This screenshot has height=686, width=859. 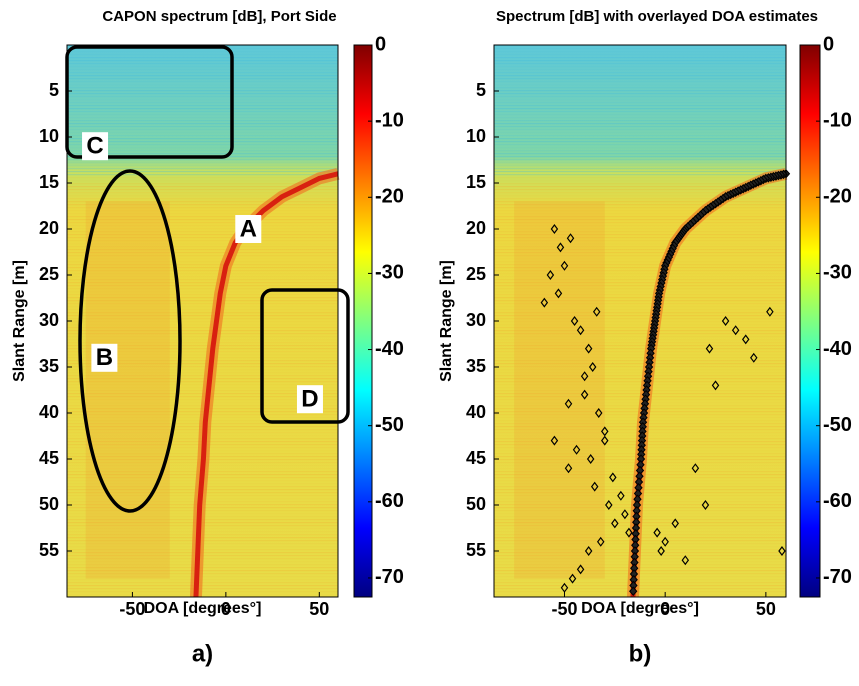 I want to click on ridge, so click(x=266, y=384).